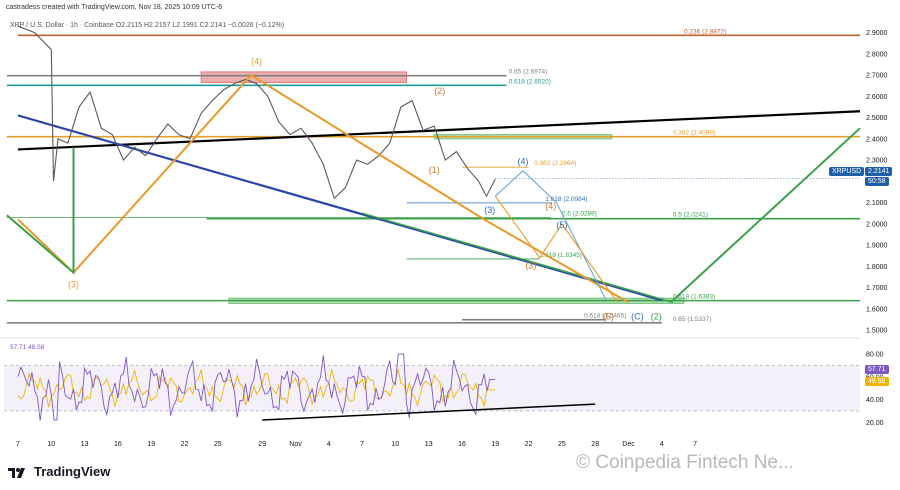  What do you see at coordinates (628, 444) in the screenshot?
I see `x-tick-label-18: Dec` at bounding box center [628, 444].